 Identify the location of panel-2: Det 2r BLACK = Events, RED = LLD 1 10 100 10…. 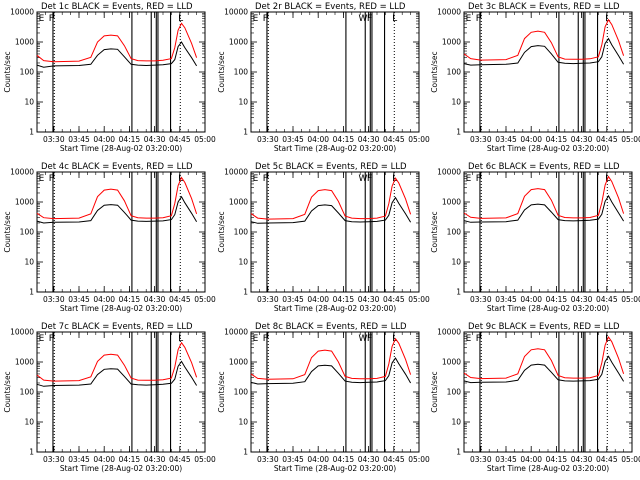
(323, 77).